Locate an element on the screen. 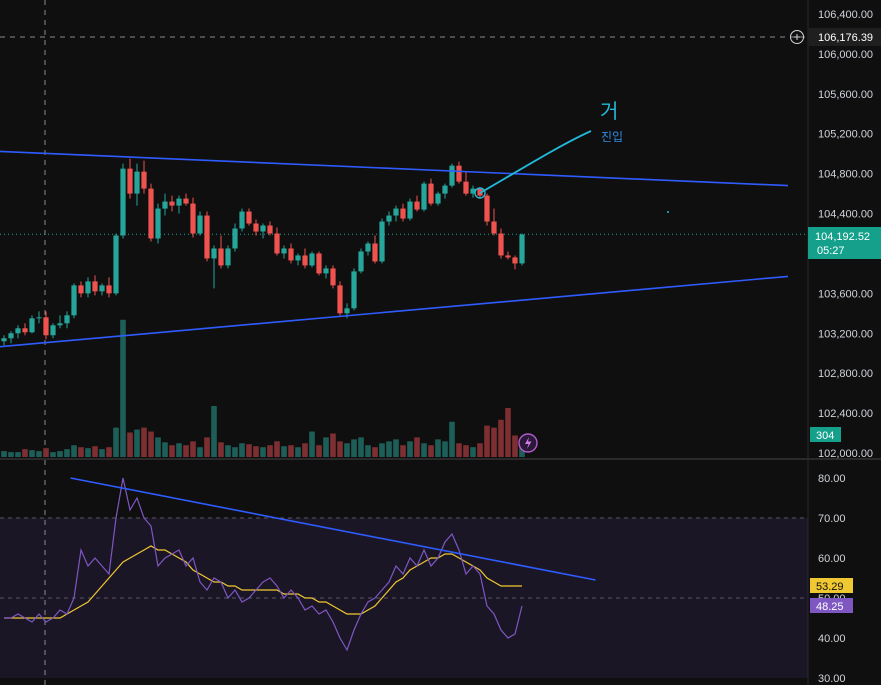  volume-value-label: 304 is located at coordinates (825, 436).